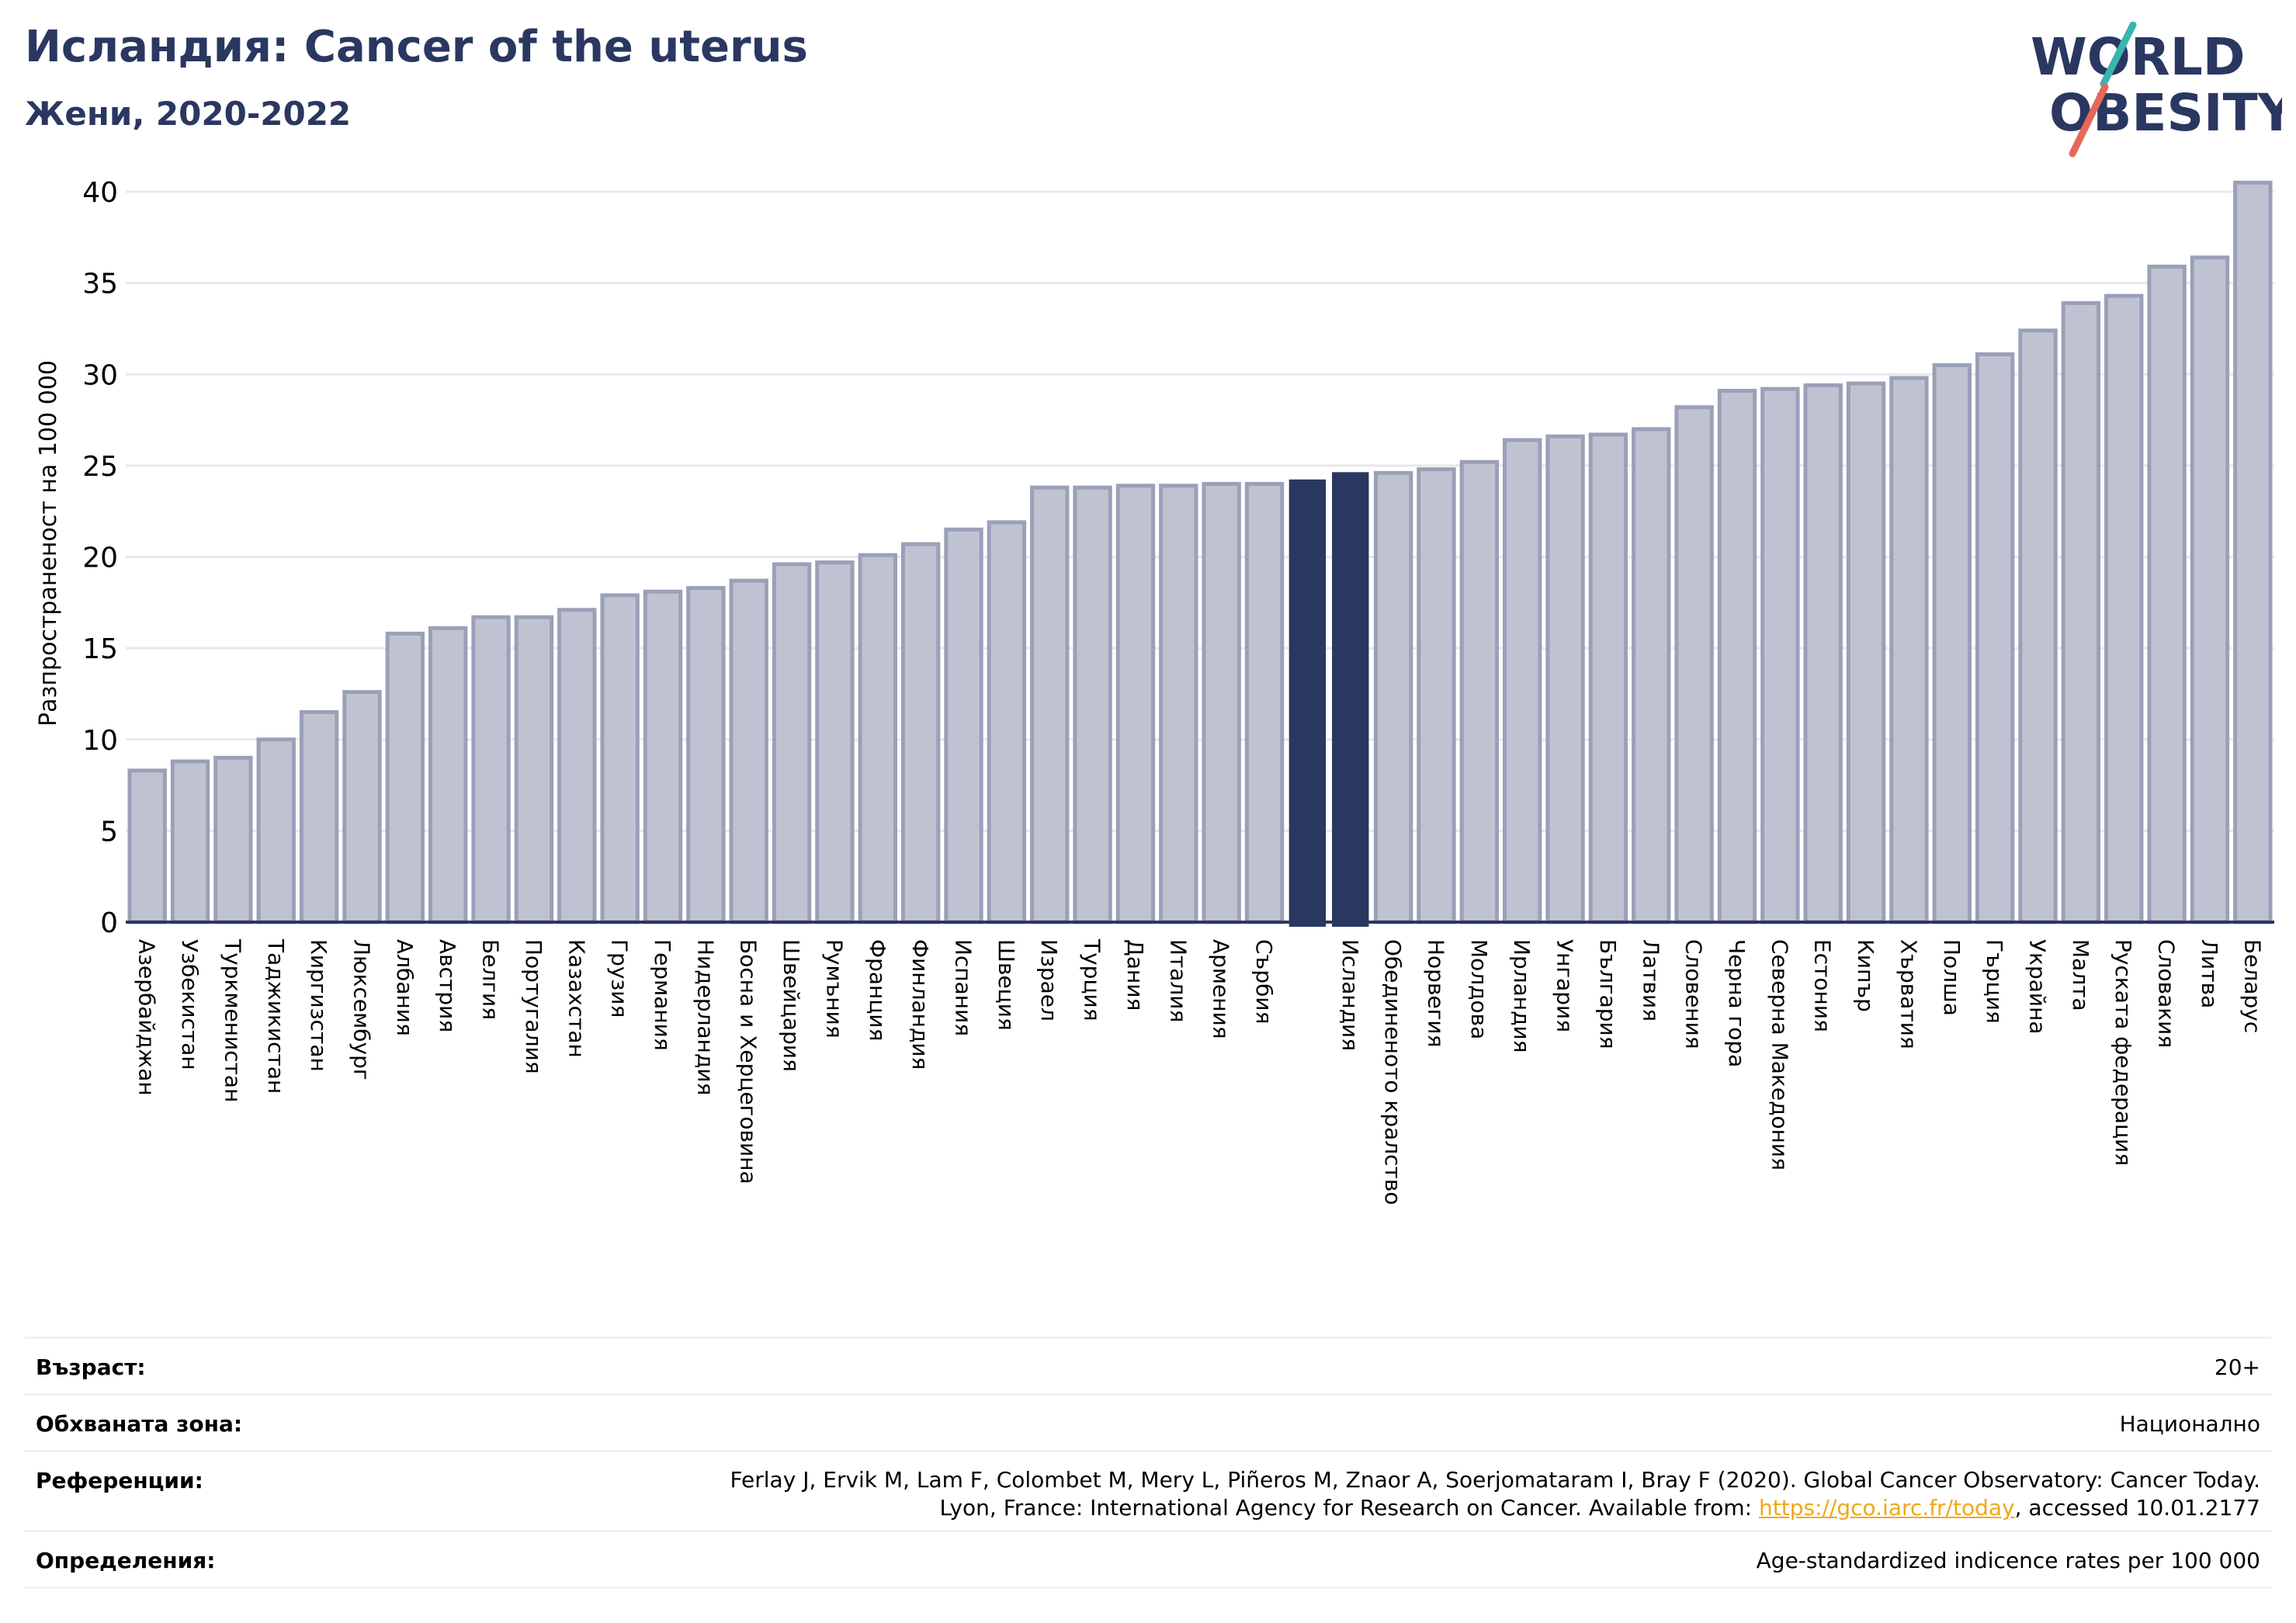  Describe the element at coordinates (662, 995) in the screenshot. I see `x-tick-label: Германия` at that location.